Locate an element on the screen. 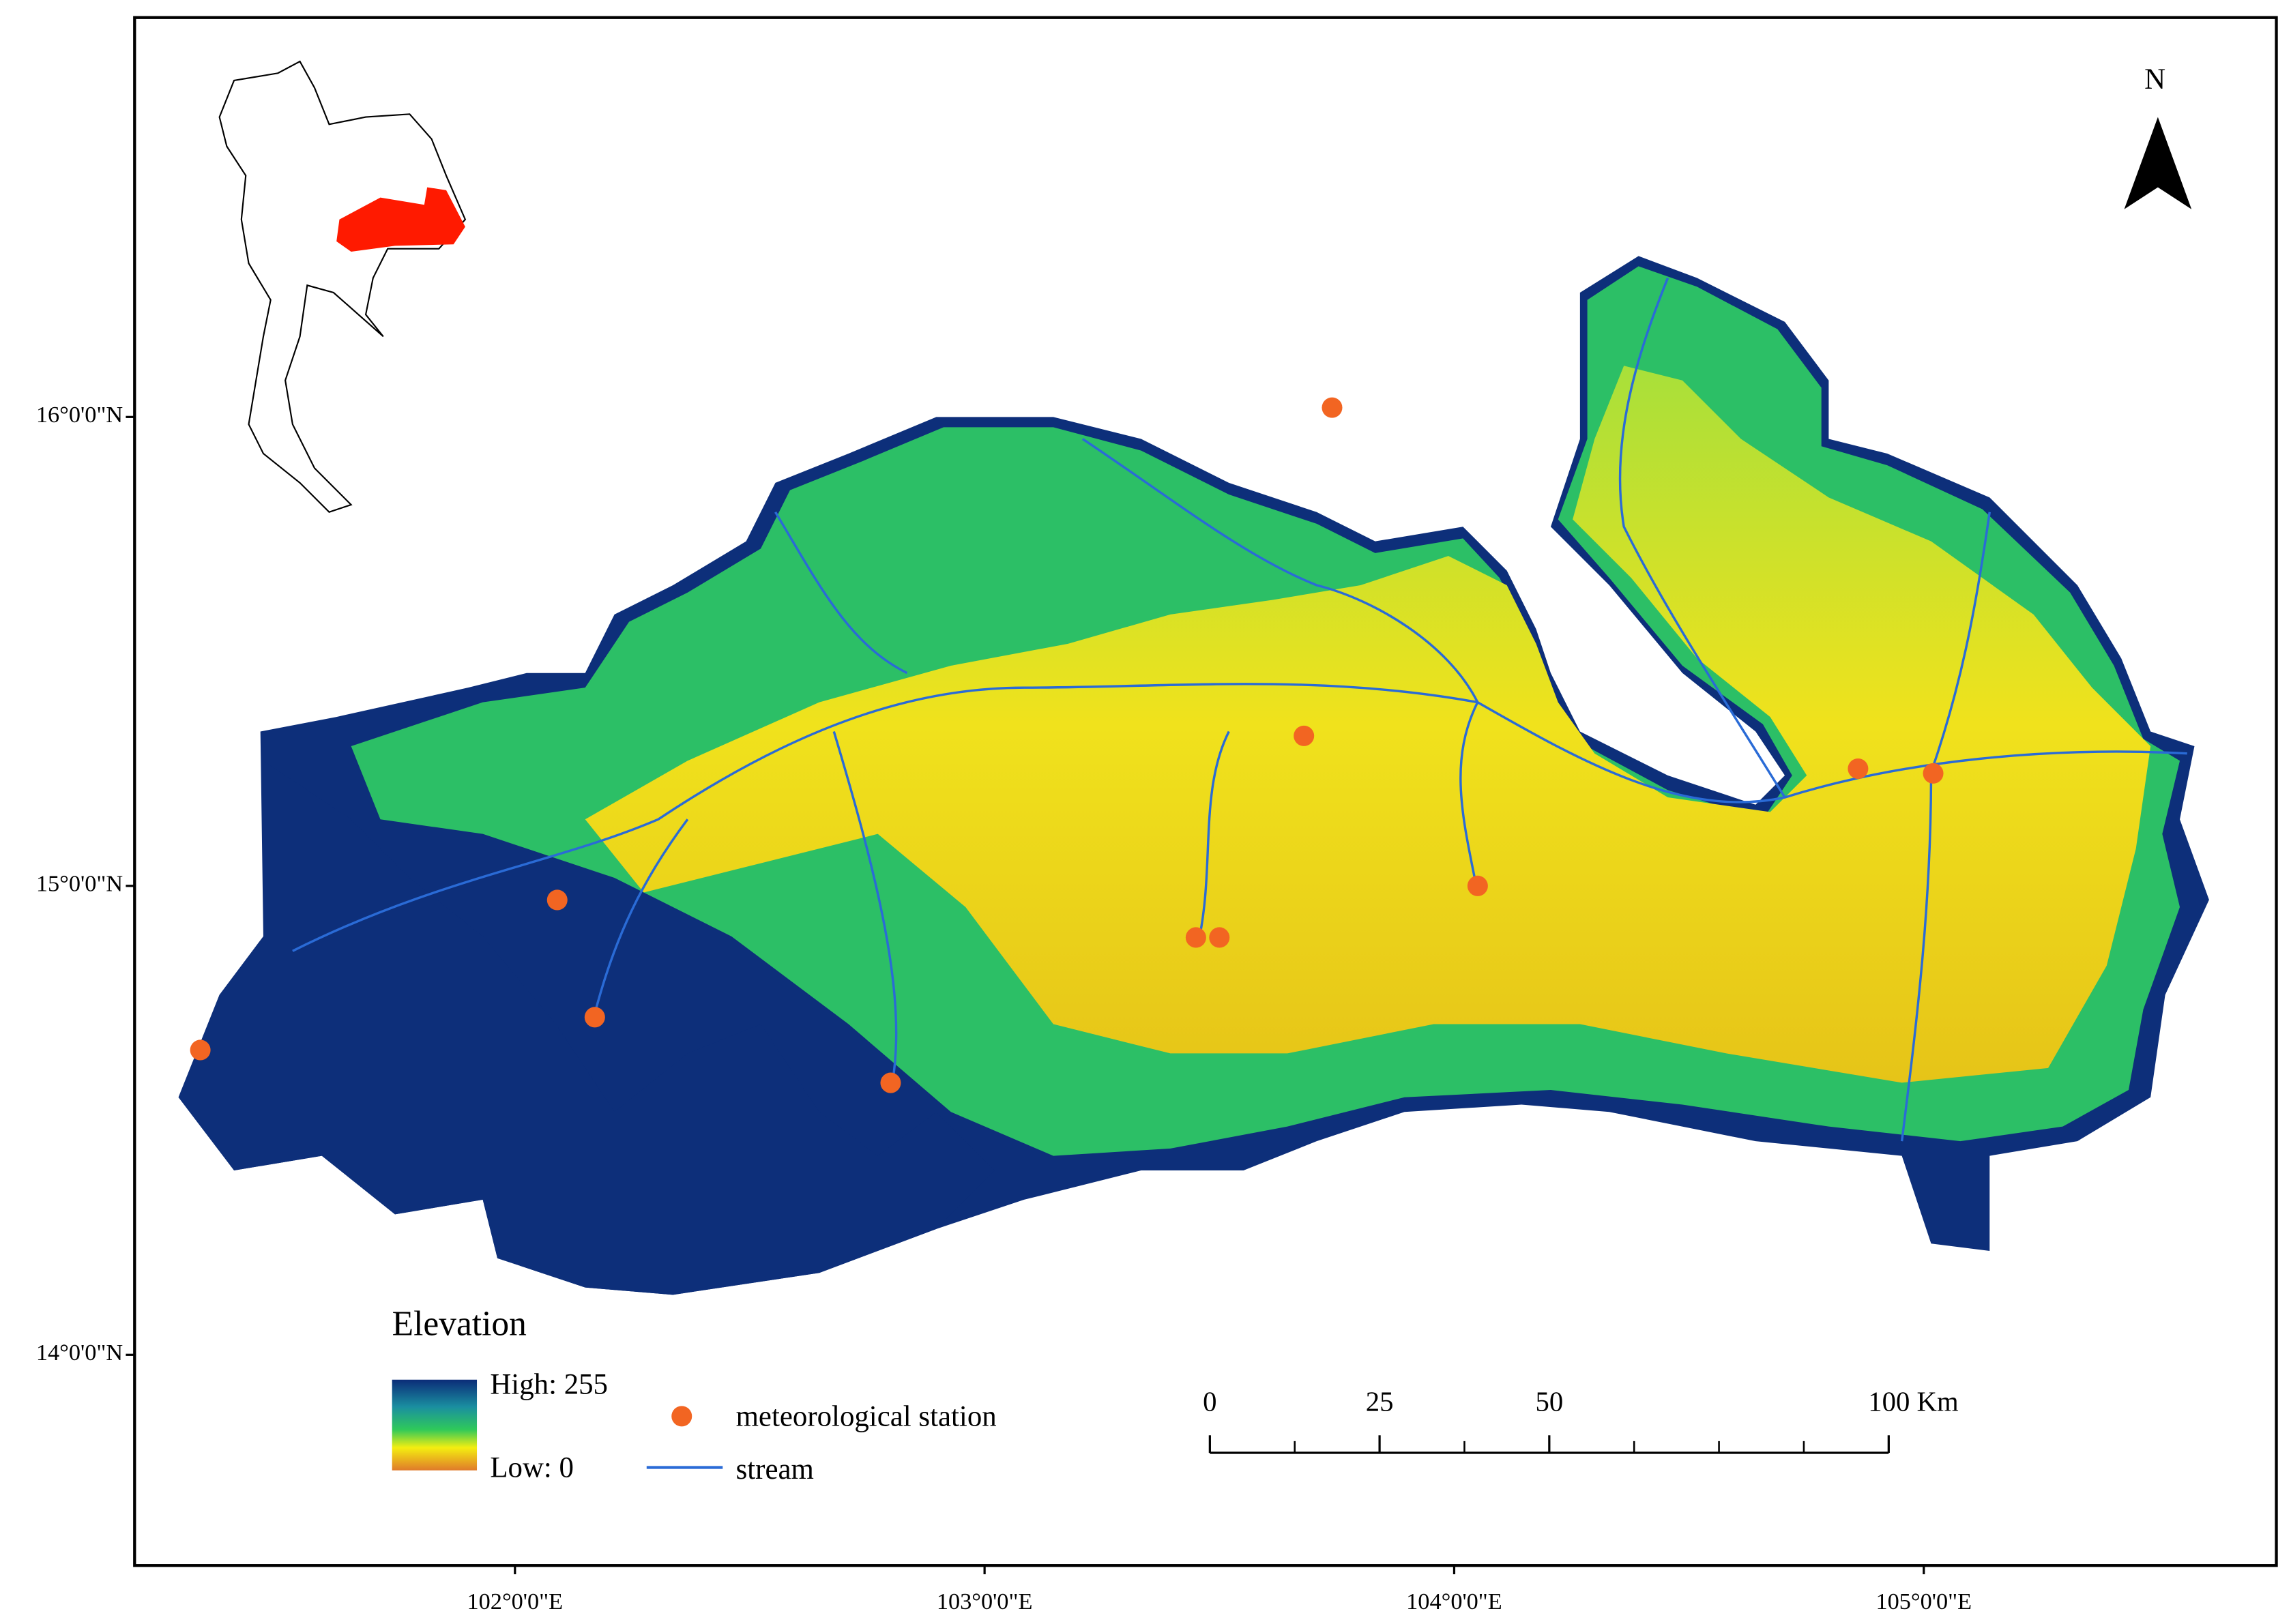 The width and height of the screenshot is (2291, 1624). lon-tick-label: 103°0'0"E is located at coordinates (985, 1601).